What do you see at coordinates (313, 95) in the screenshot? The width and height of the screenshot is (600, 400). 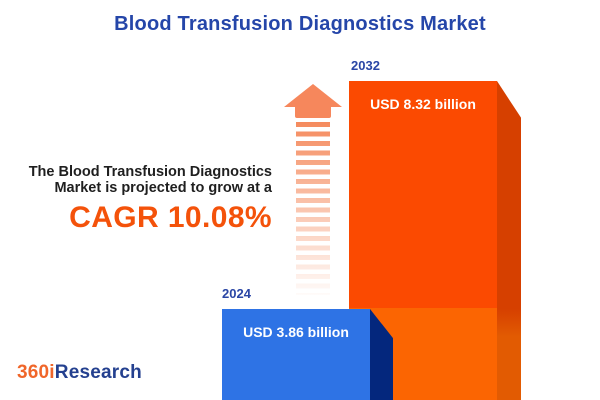 I see `growth-arrow-icon` at bounding box center [313, 95].